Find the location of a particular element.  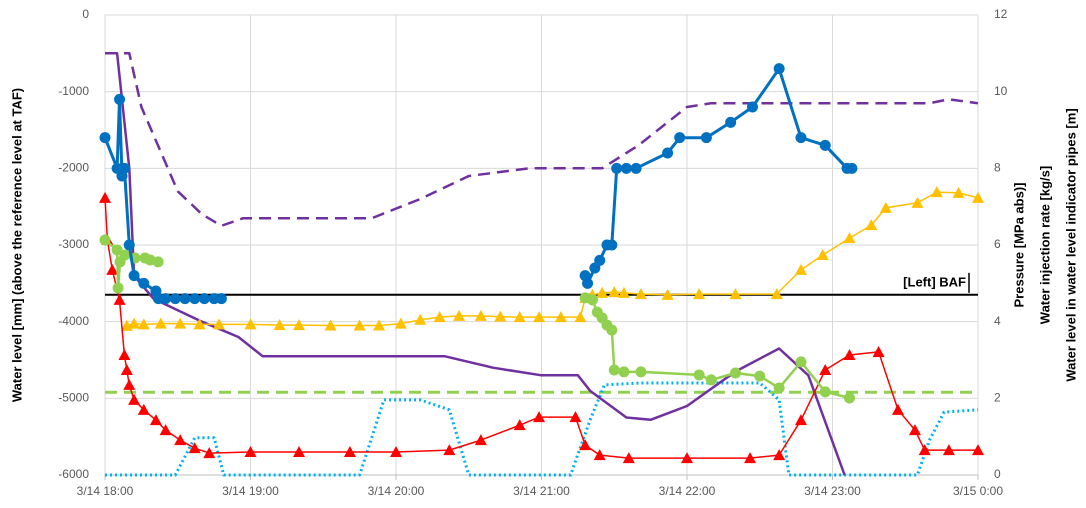

y-tick-label: -1000 is located at coordinates (73, 91).